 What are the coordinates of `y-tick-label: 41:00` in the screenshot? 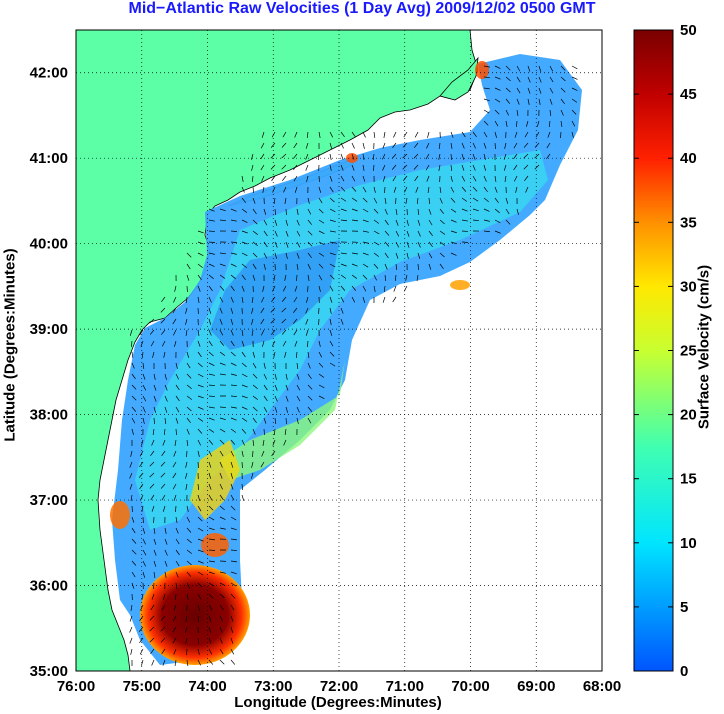 It's located at (49, 158).